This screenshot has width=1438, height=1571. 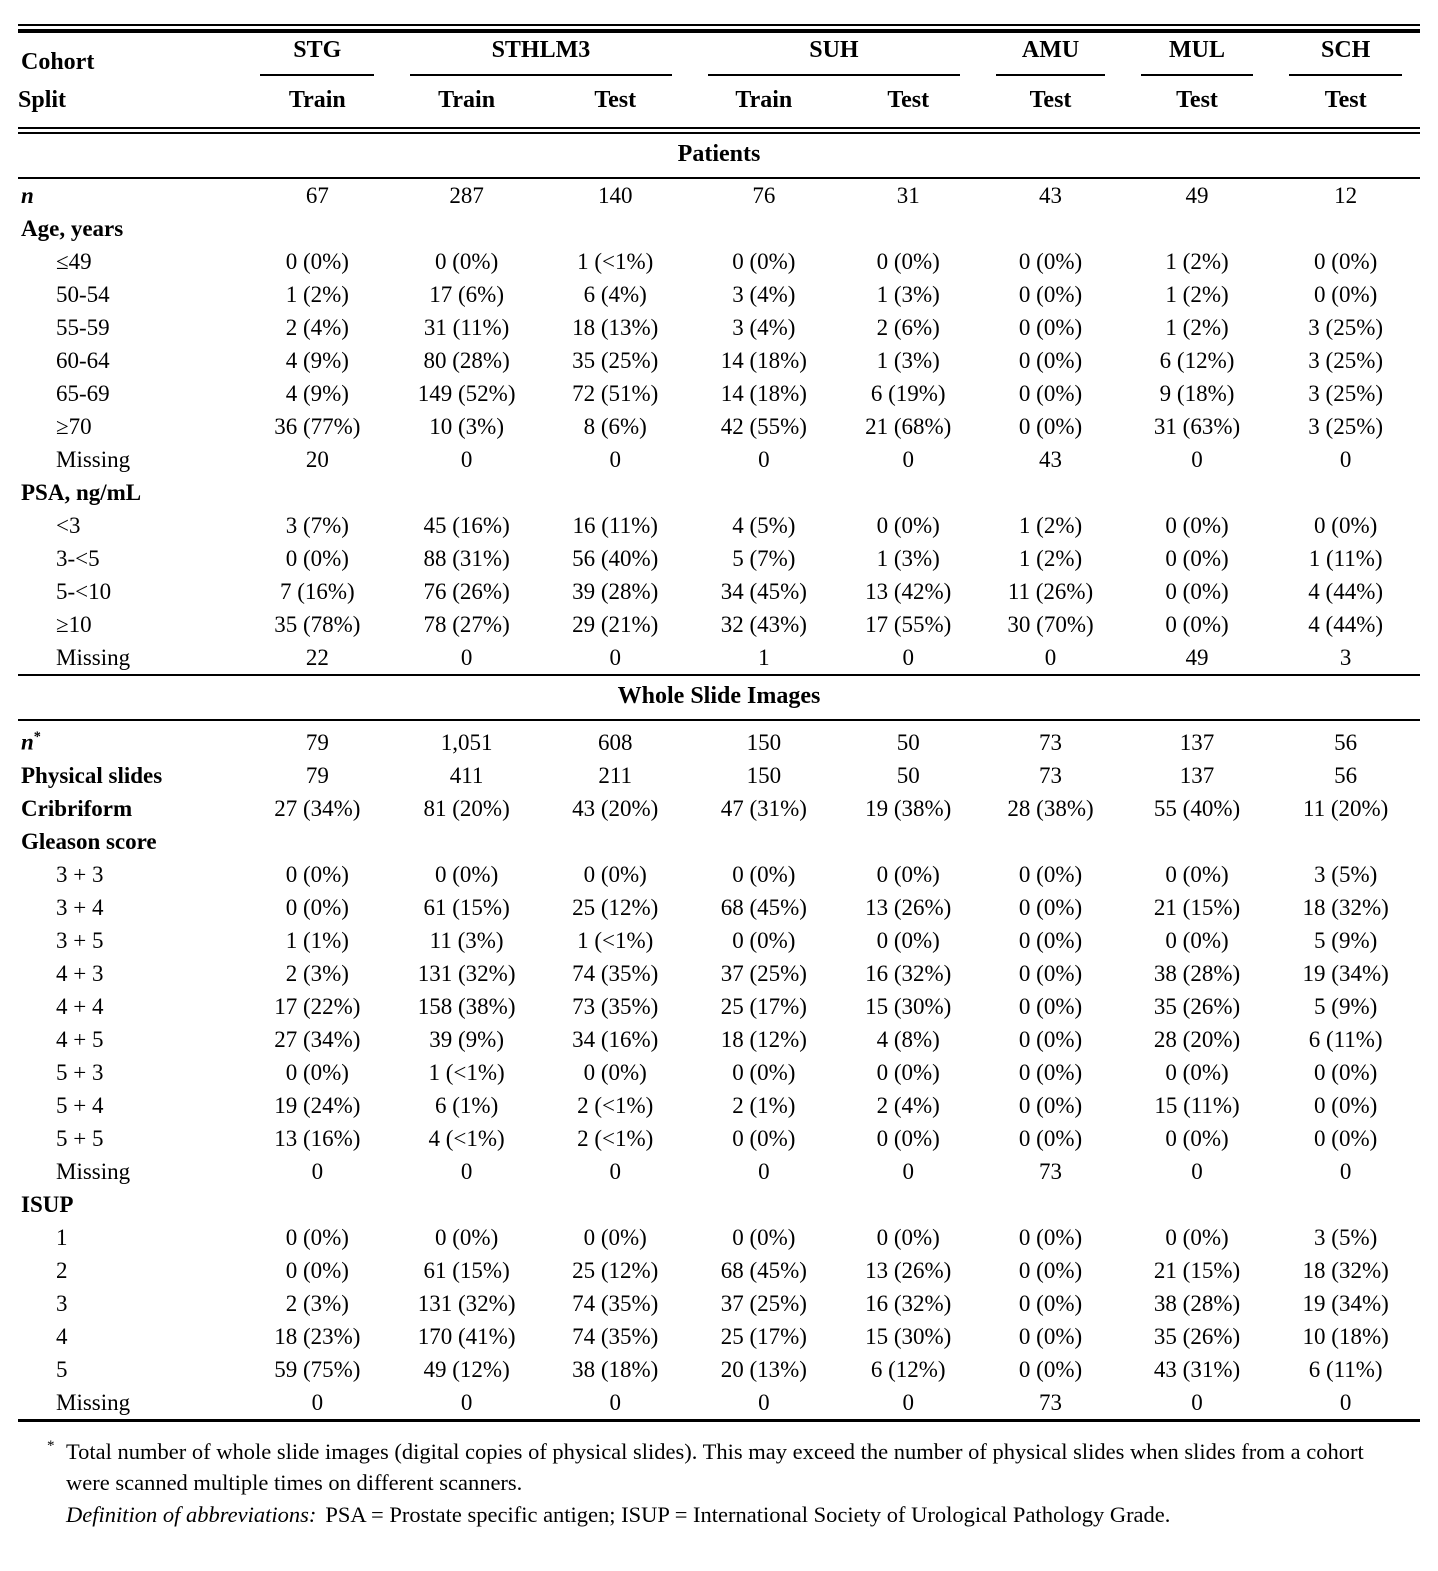 I want to click on section-title-divider, so click(x=719, y=178).